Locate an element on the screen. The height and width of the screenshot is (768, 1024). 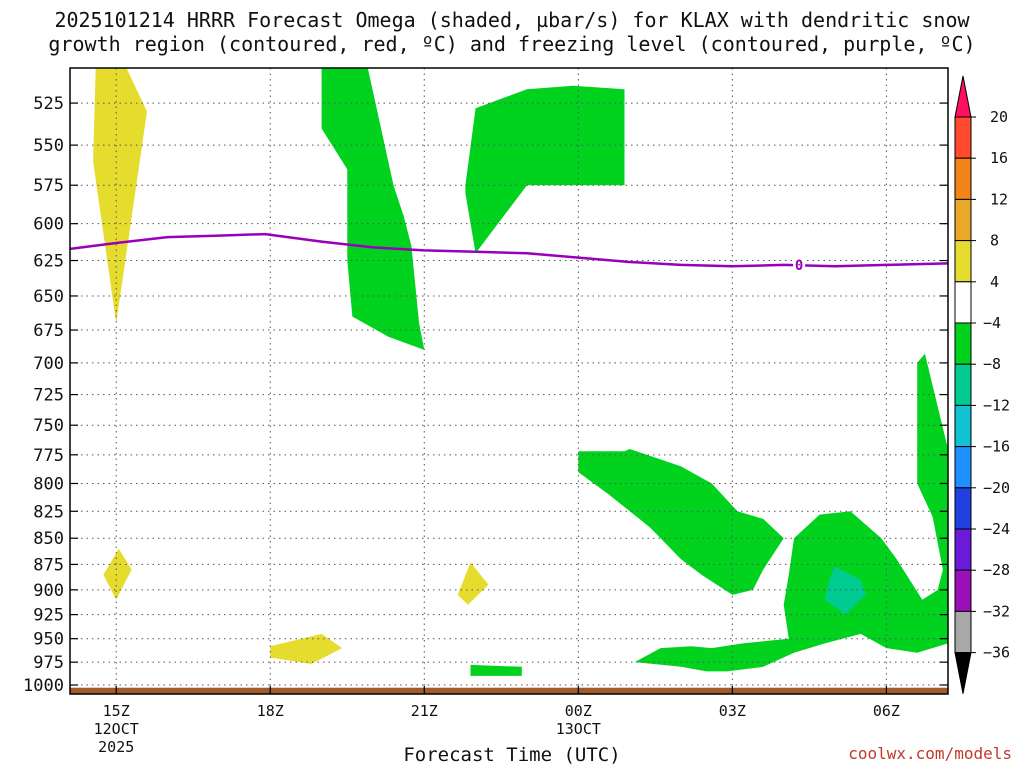
freezing-level-label: 0 is located at coordinates (799, 266).